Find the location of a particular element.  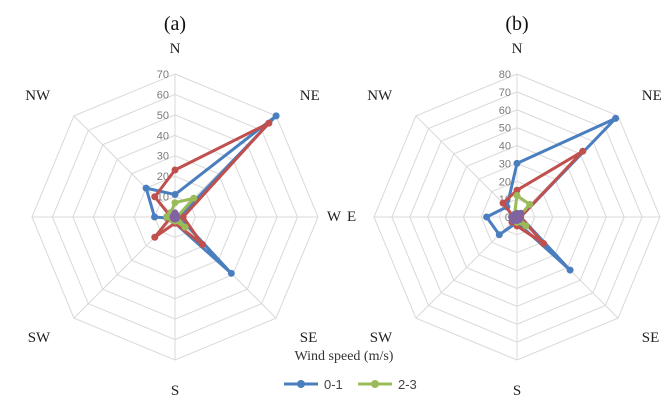

legend-entry: 2-3 is located at coordinates (407, 384).